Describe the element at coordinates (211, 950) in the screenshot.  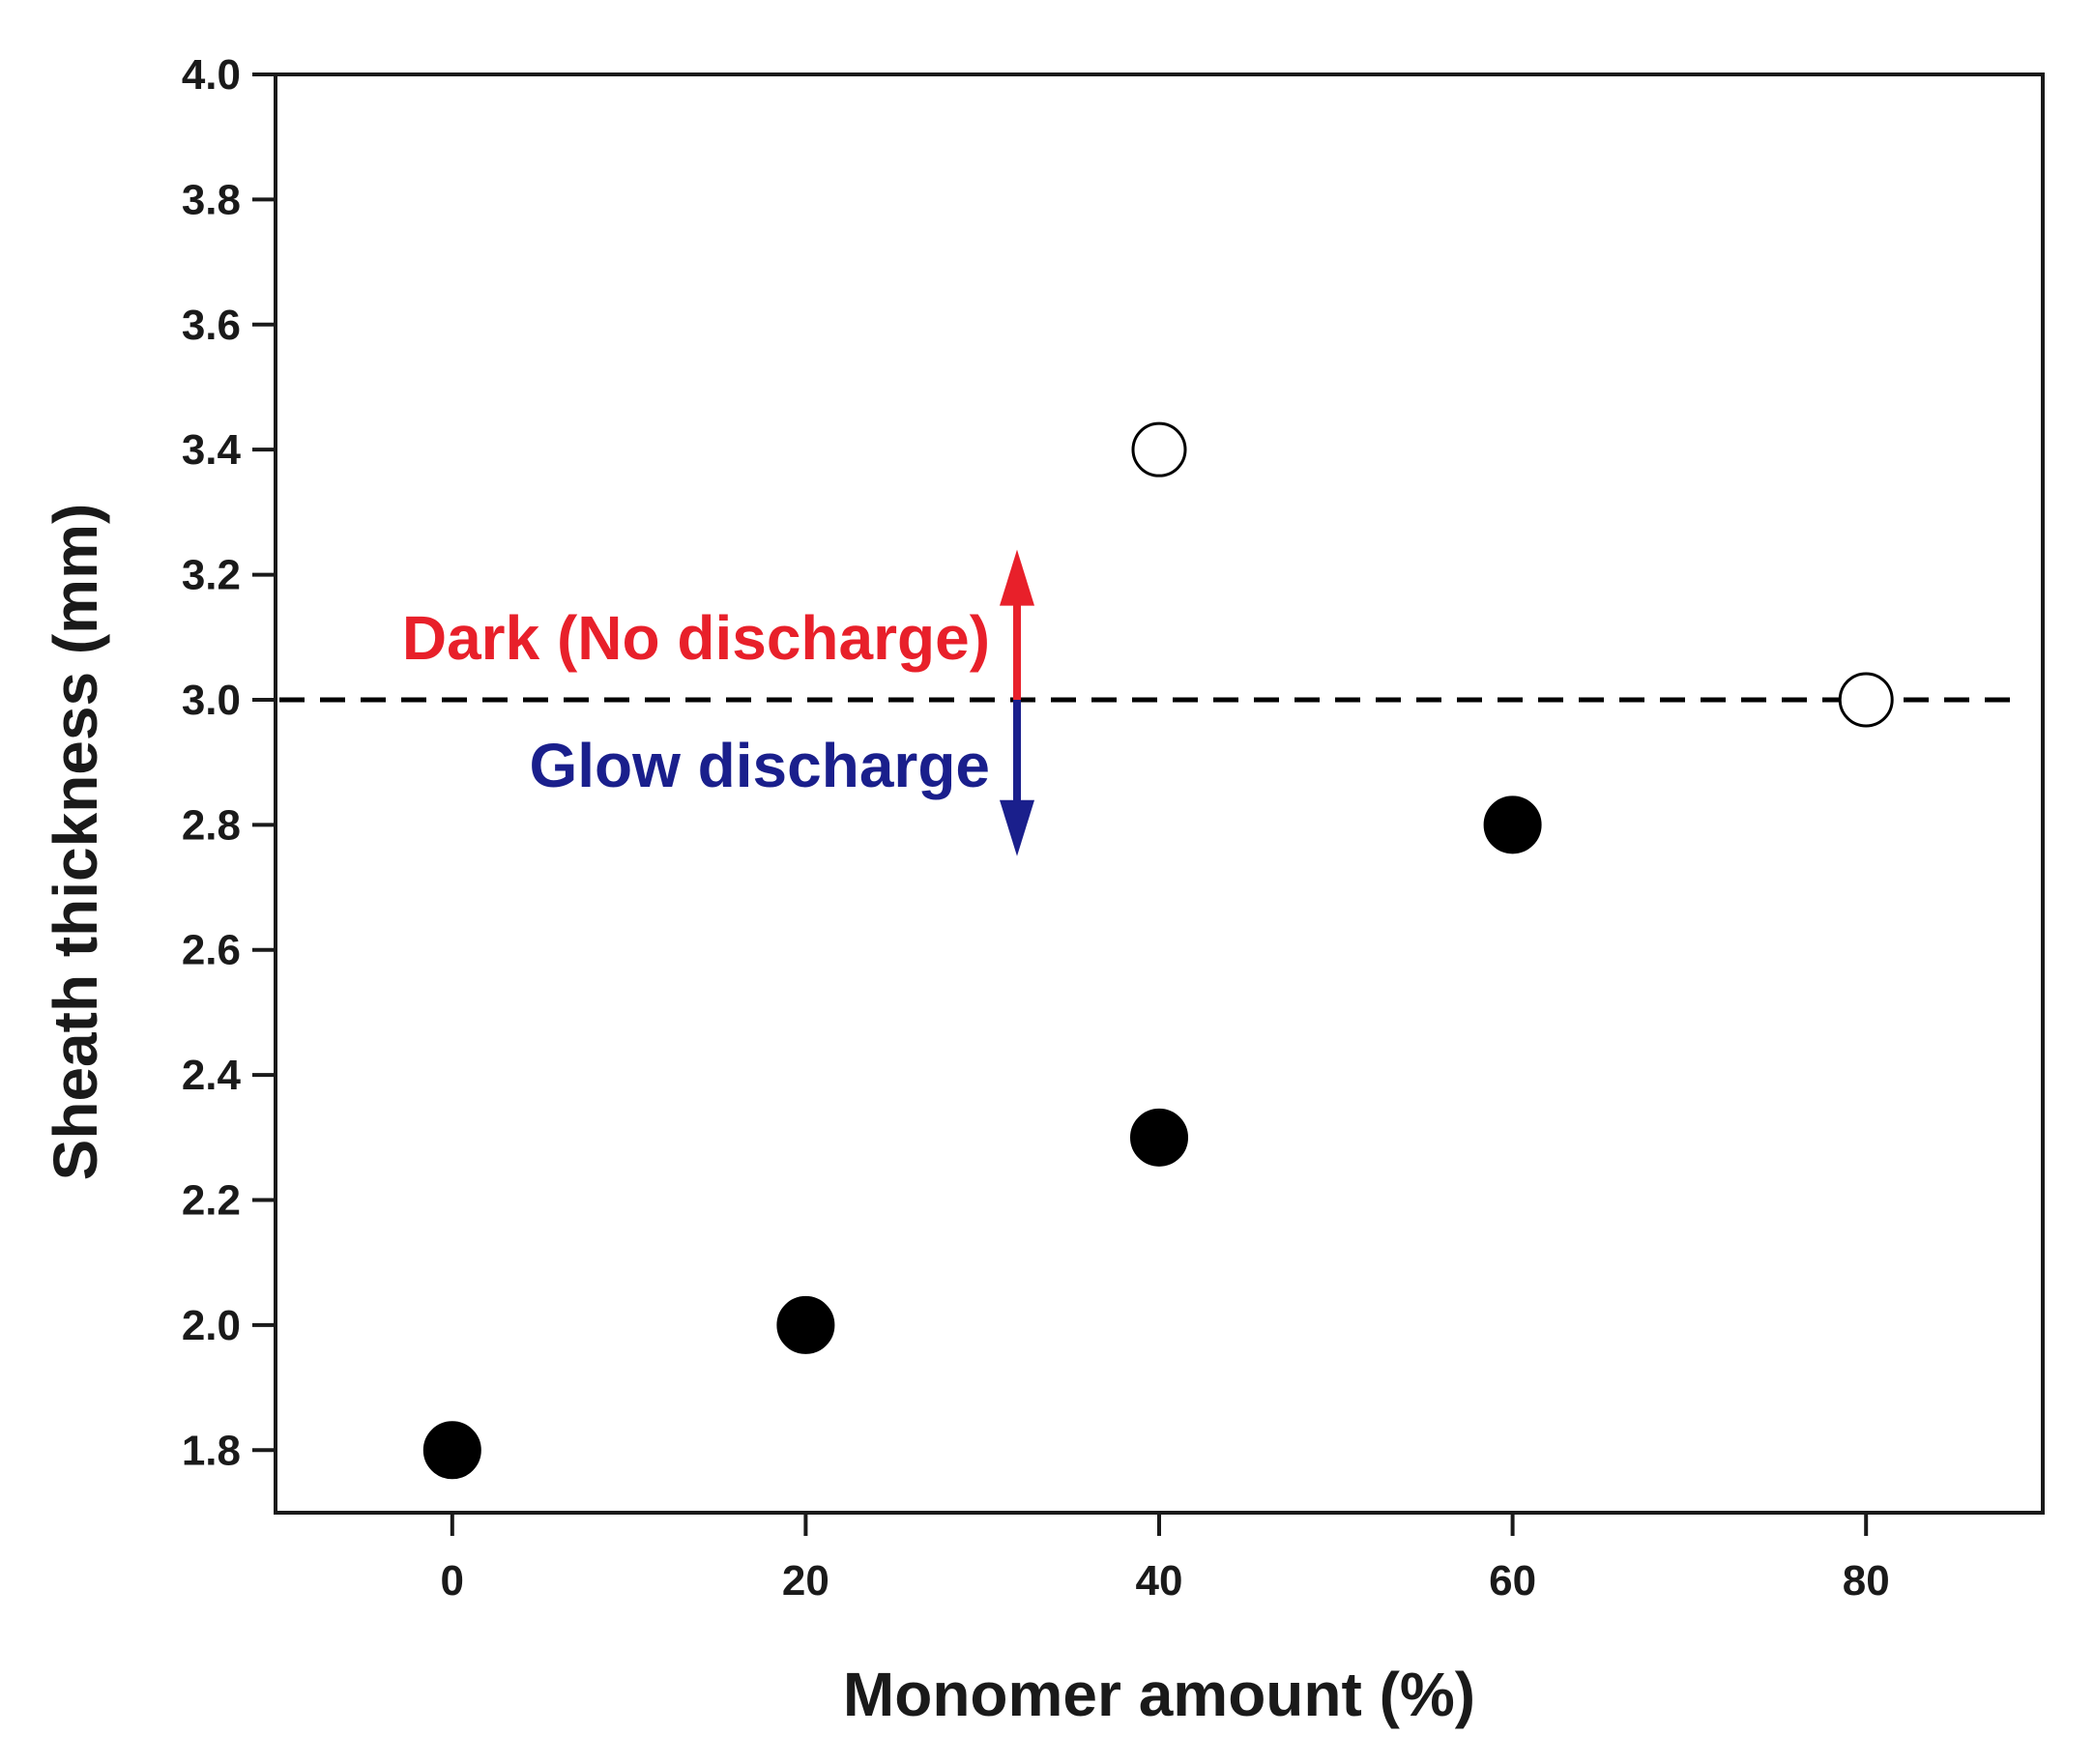
I see `y-tick-label: 2.6` at that location.